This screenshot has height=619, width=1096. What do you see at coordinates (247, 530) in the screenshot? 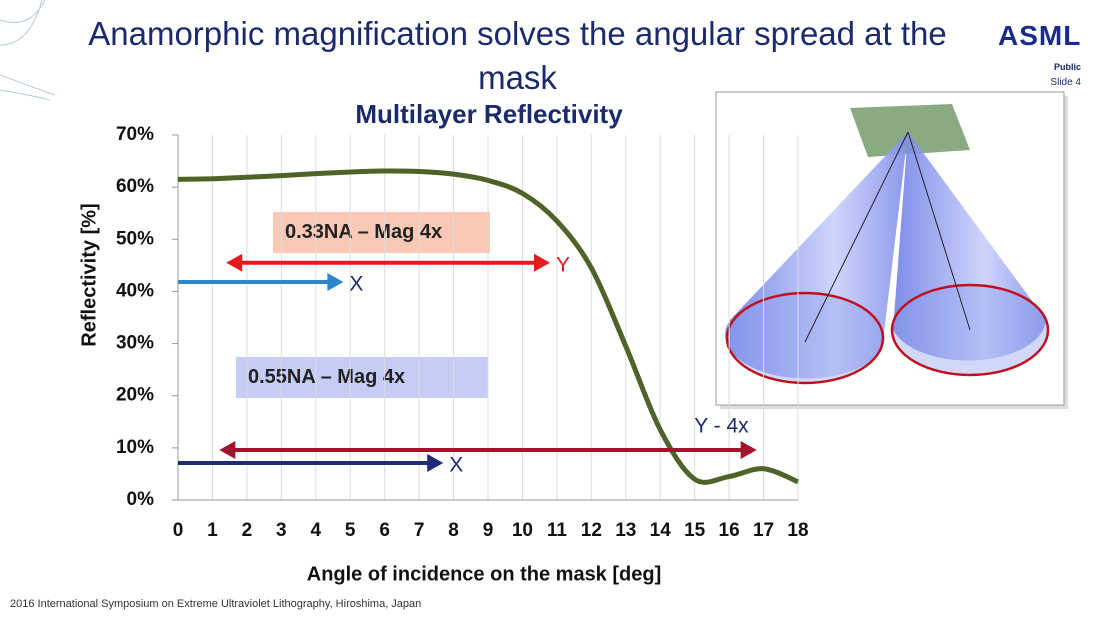
I see `x-tick-label: 2` at bounding box center [247, 530].